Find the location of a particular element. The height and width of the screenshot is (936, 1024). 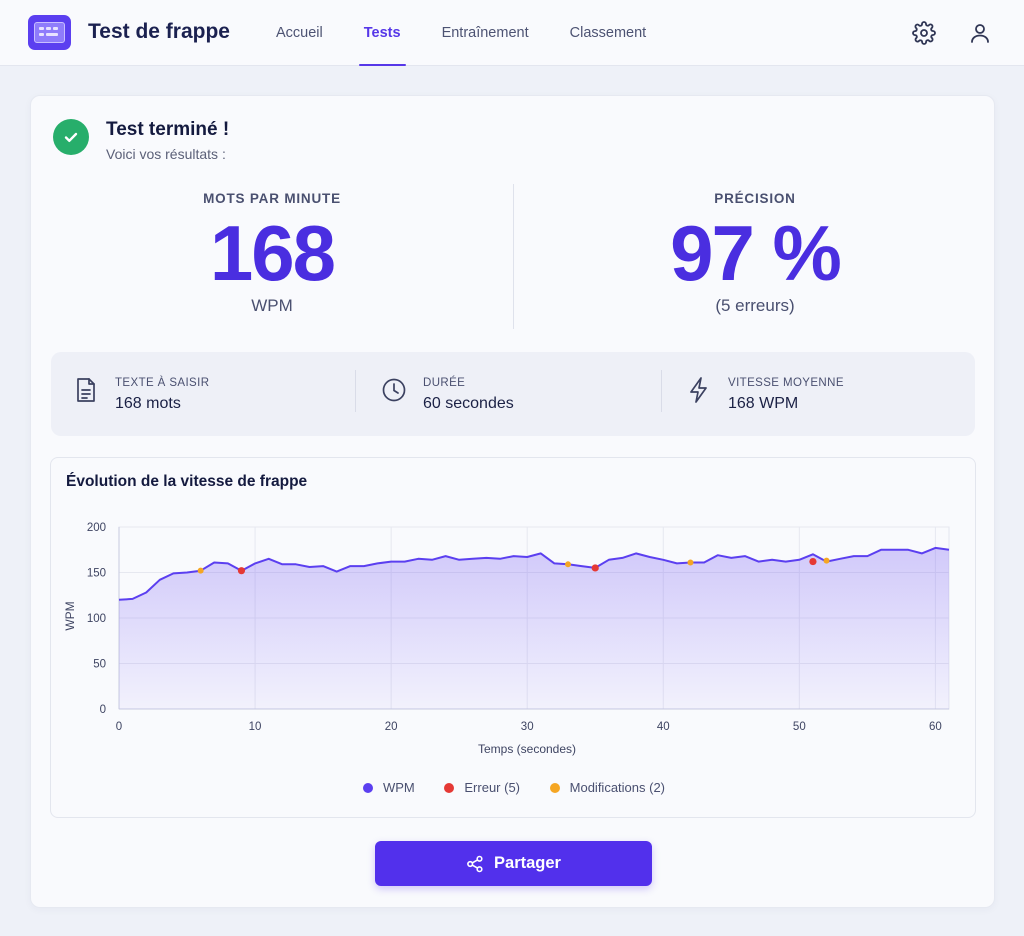

x-tick-label: 30 is located at coordinates (527, 727).